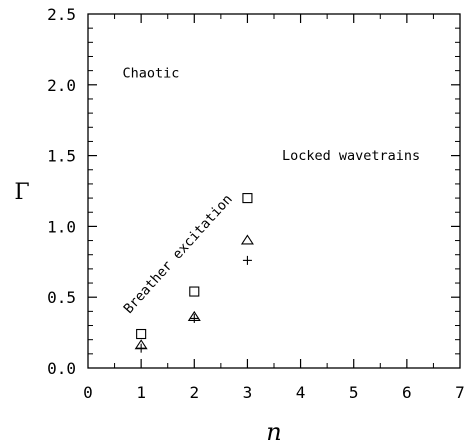  I want to click on x-tick-label: 0, so click(88, 392).